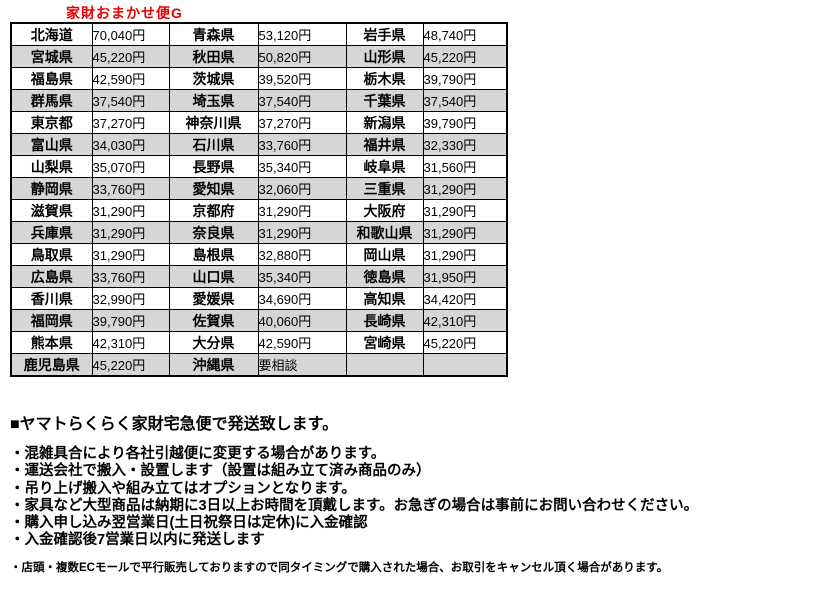 Image resolution: width=822 pixels, height=595 pixels. I want to click on table-row: 熊本県 42,310円 大分県 42,590円 宮崎県 45,220円, so click(259, 342).